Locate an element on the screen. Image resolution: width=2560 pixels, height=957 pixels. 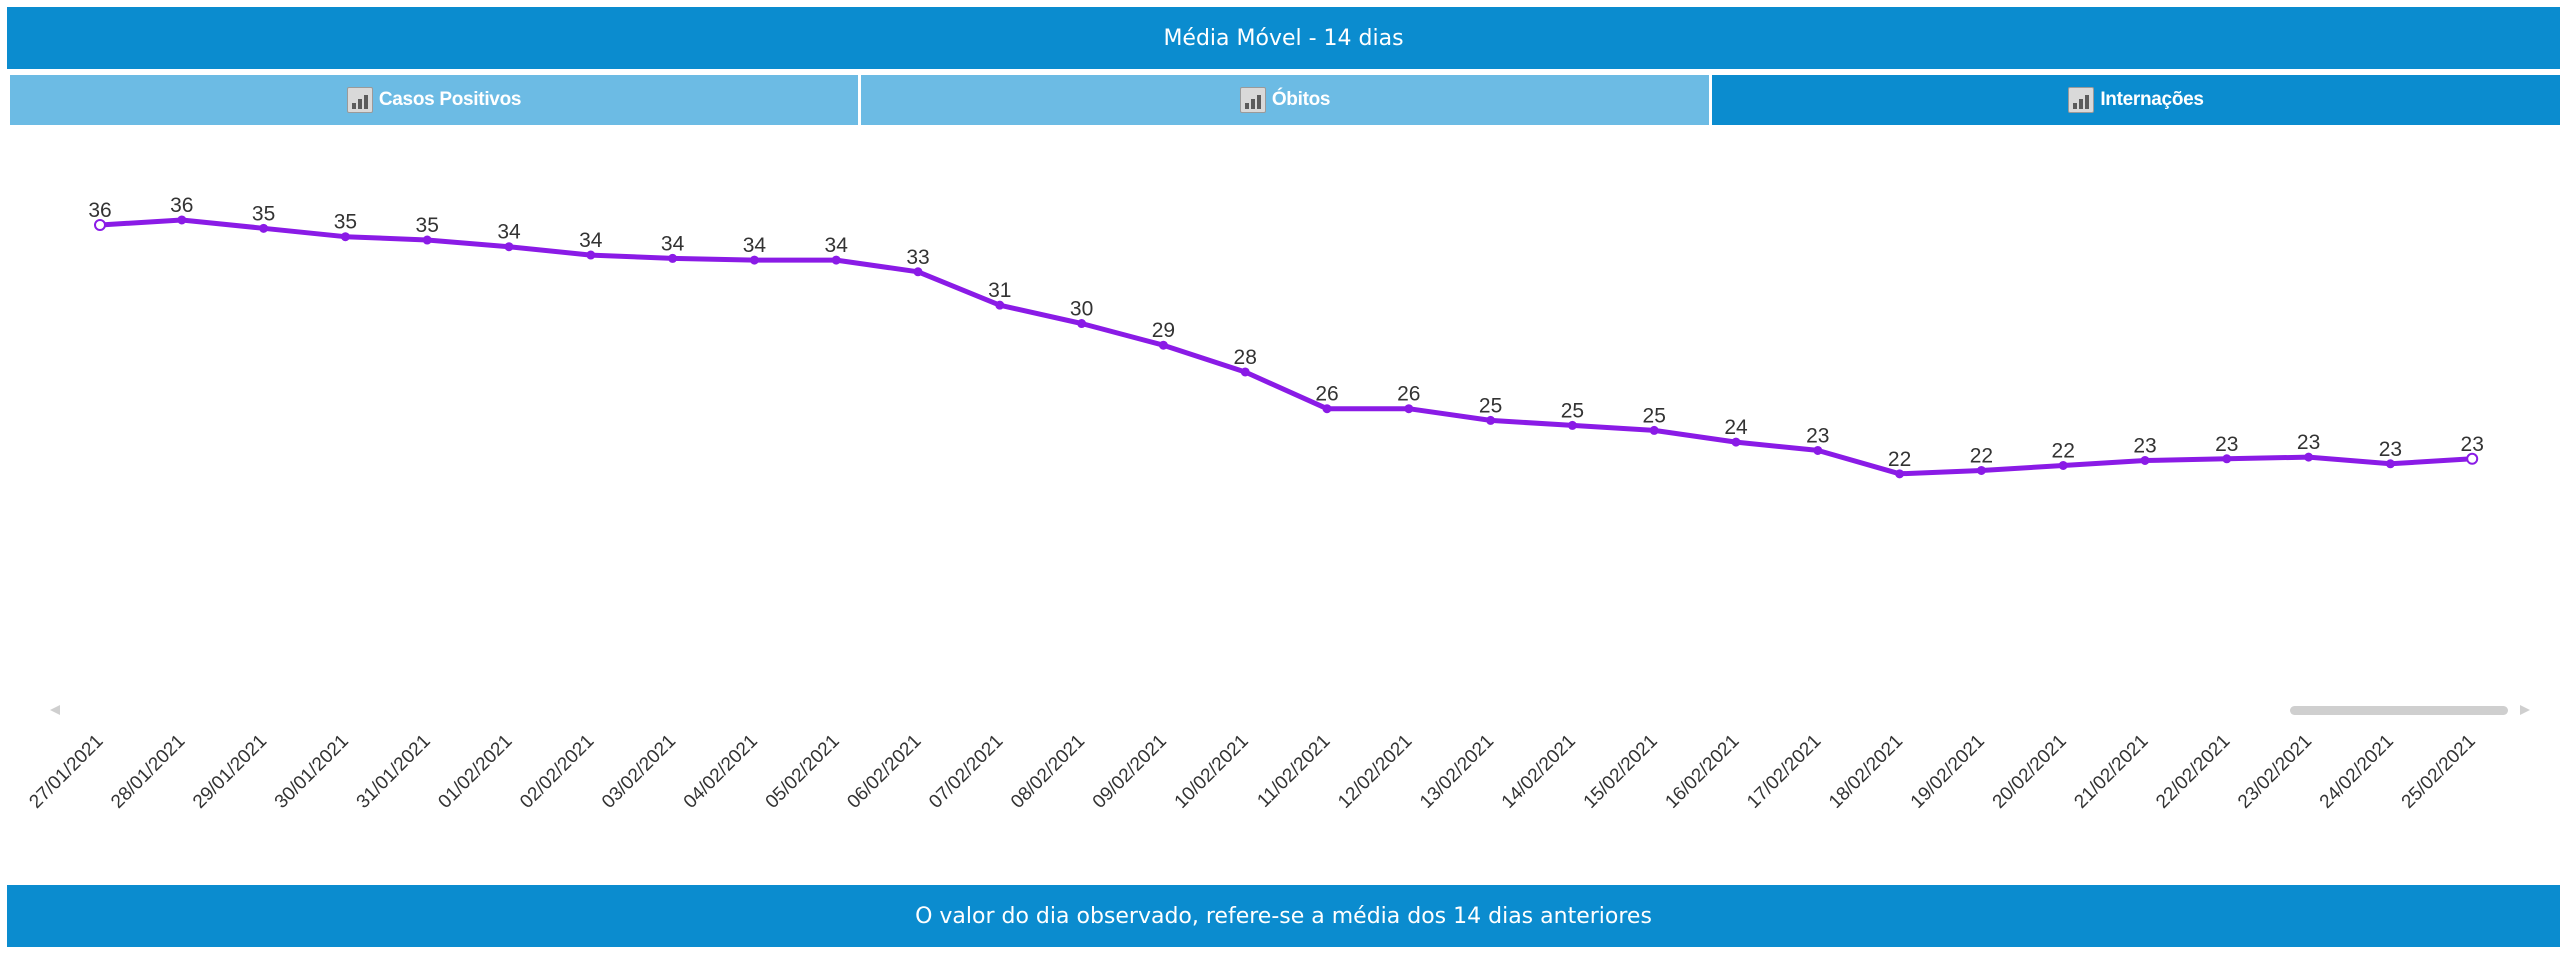
tab-bar: Casos Positivos Óbitos Internações is located at coordinates (1285, 100).